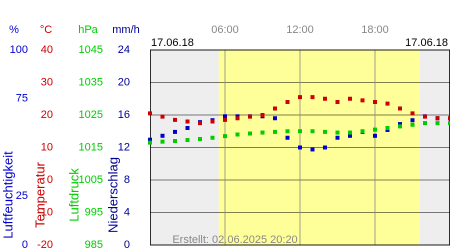 The width and height of the screenshot is (450, 250). I want to click on x-tick-label: 06:00, so click(225, 30).